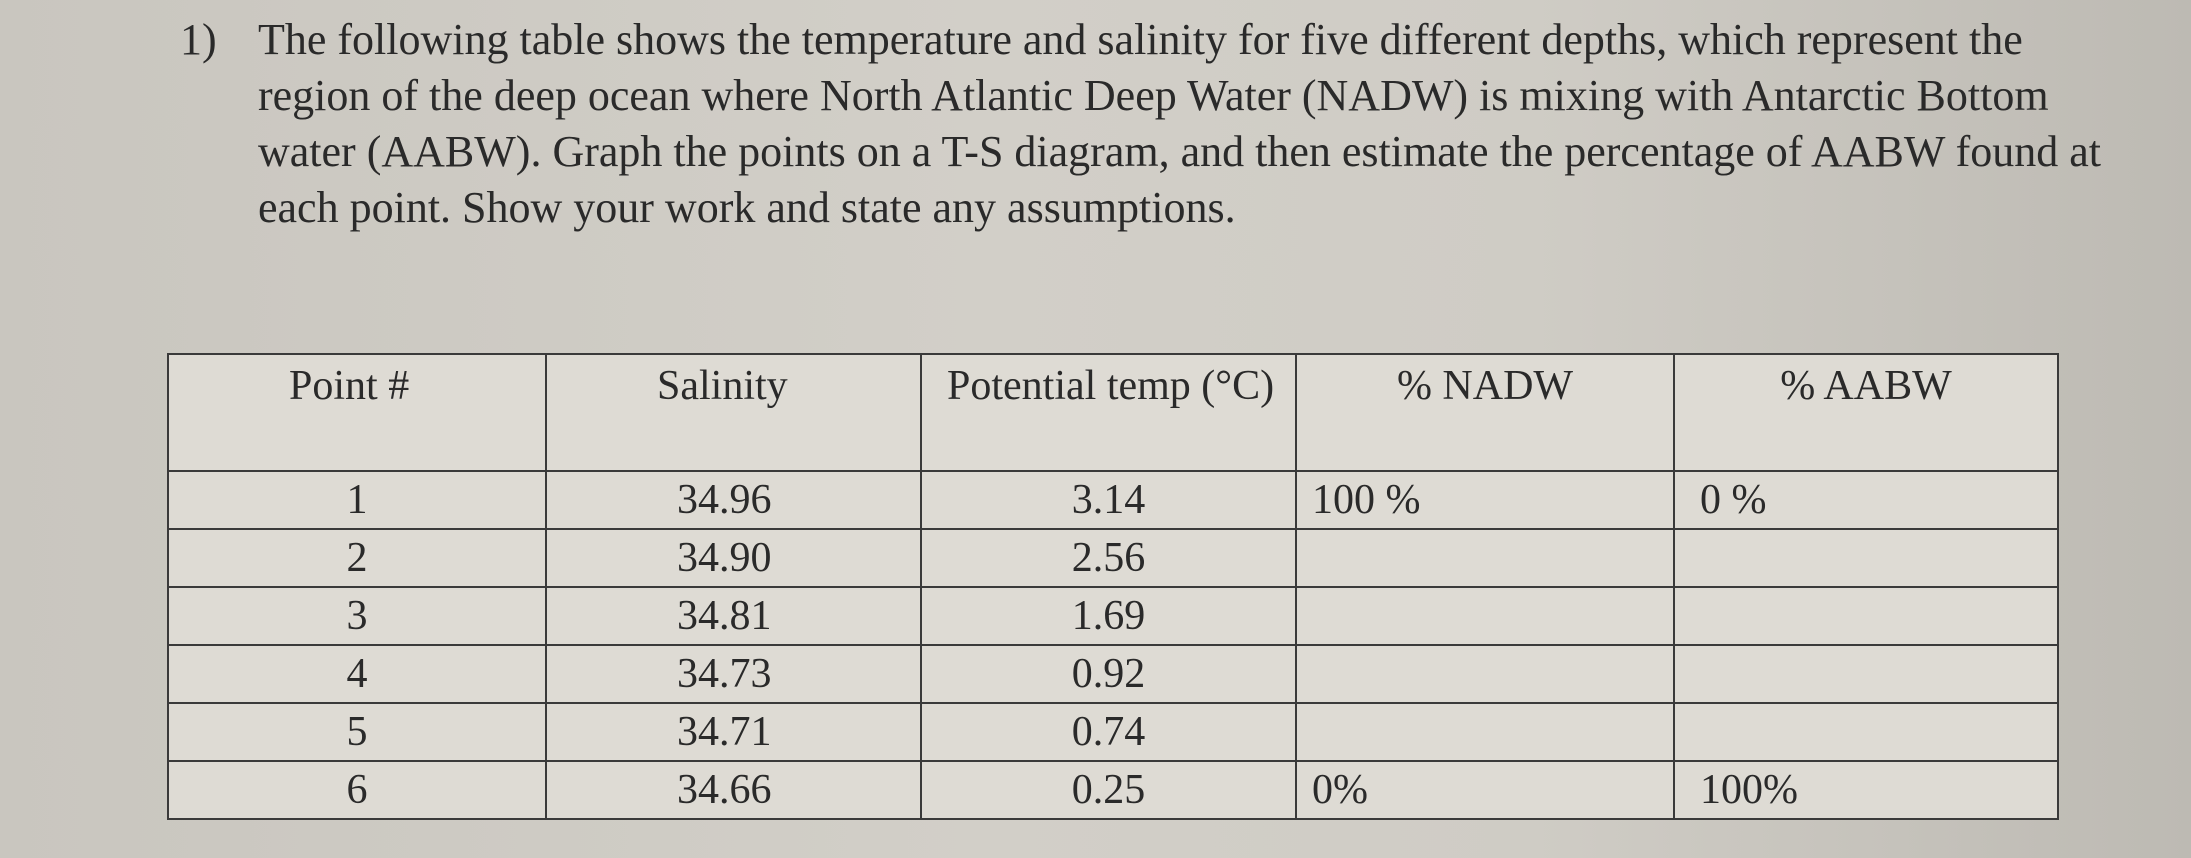 The width and height of the screenshot is (2191, 858). I want to click on header-potential-temp: Potential temp (°C), so click(1108, 412).